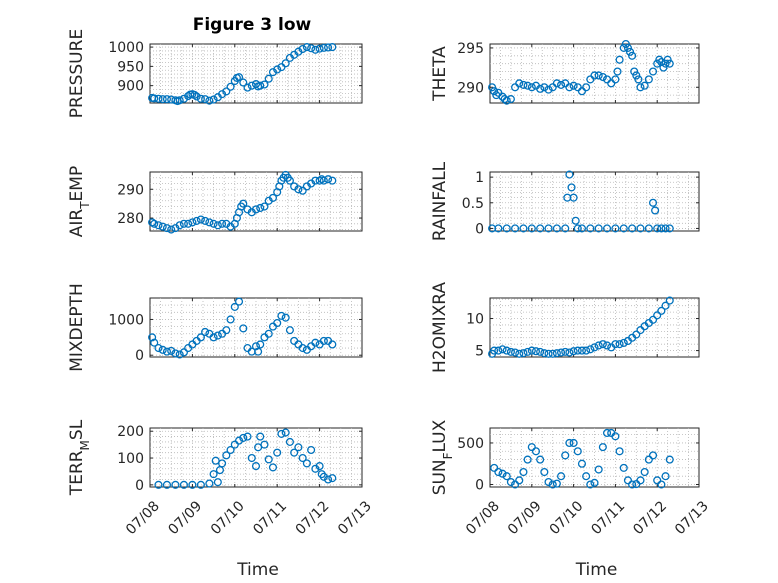 The height and width of the screenshot is (583, 778). Describe the element at coordinates (596, 570) in the screenshot. I see `x-axis-label: Time` at that location.